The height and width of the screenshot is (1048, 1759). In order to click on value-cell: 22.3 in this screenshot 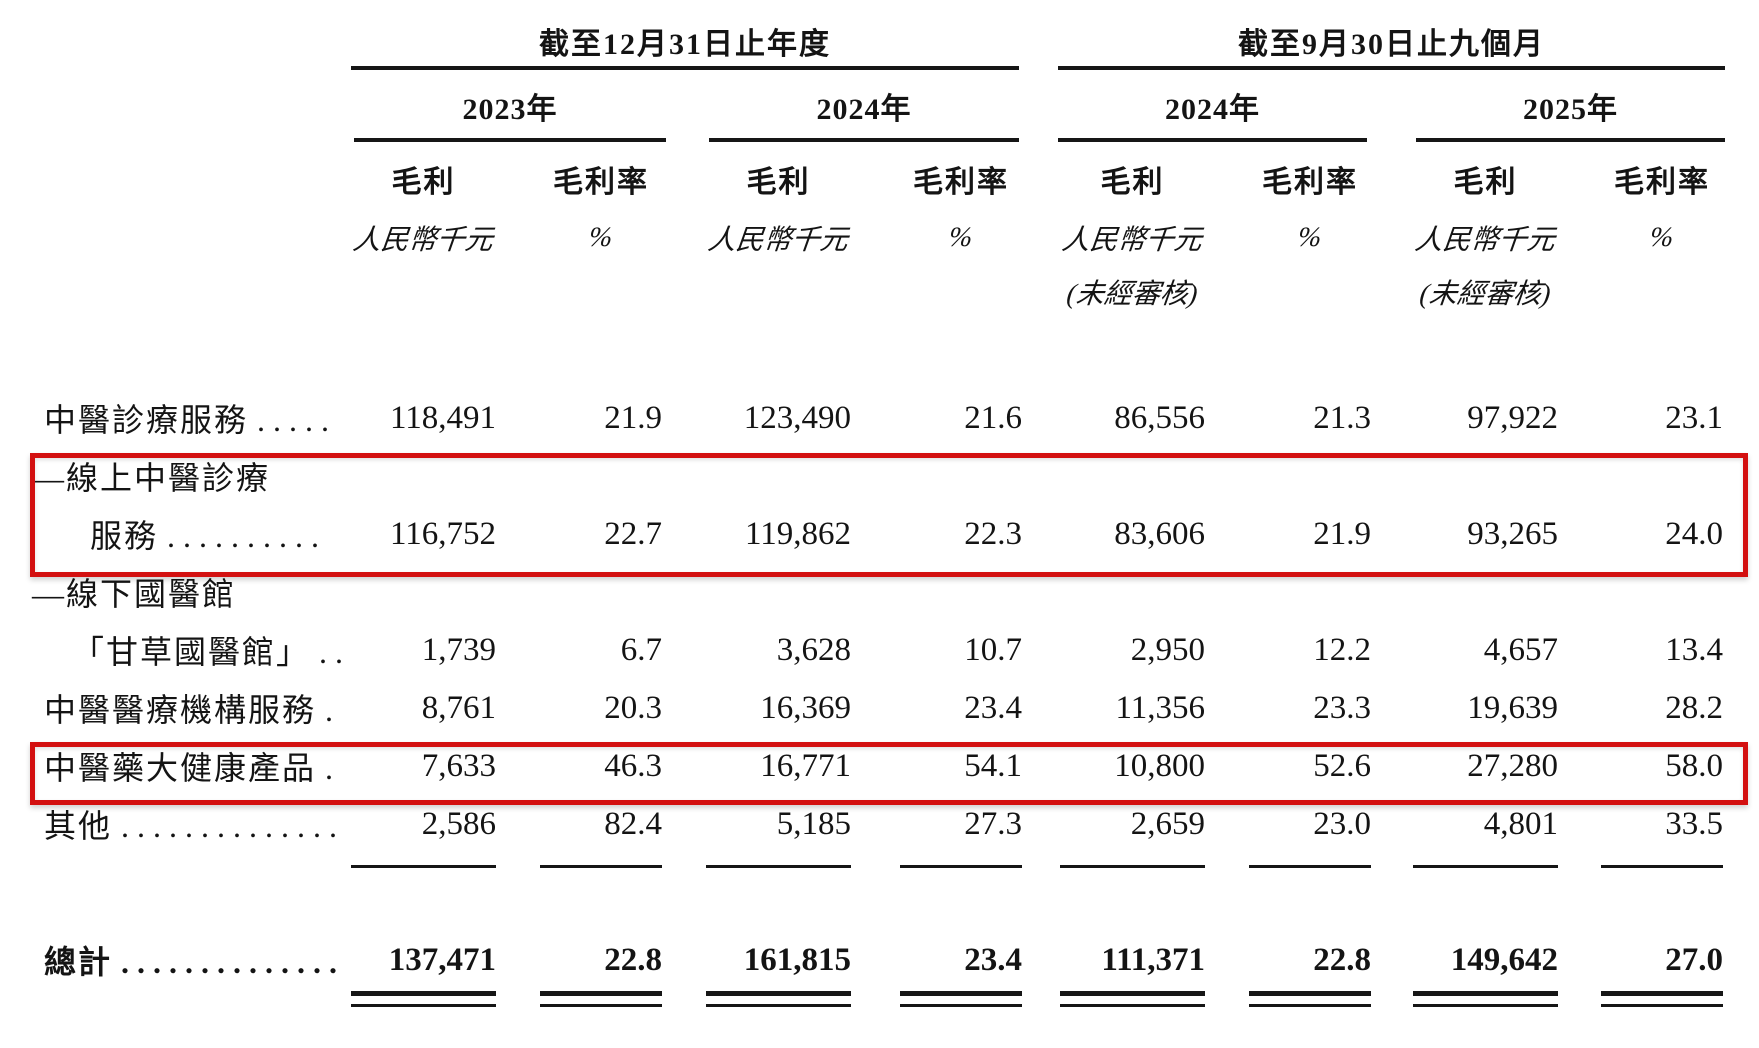, I will do `click(993, 533)`.